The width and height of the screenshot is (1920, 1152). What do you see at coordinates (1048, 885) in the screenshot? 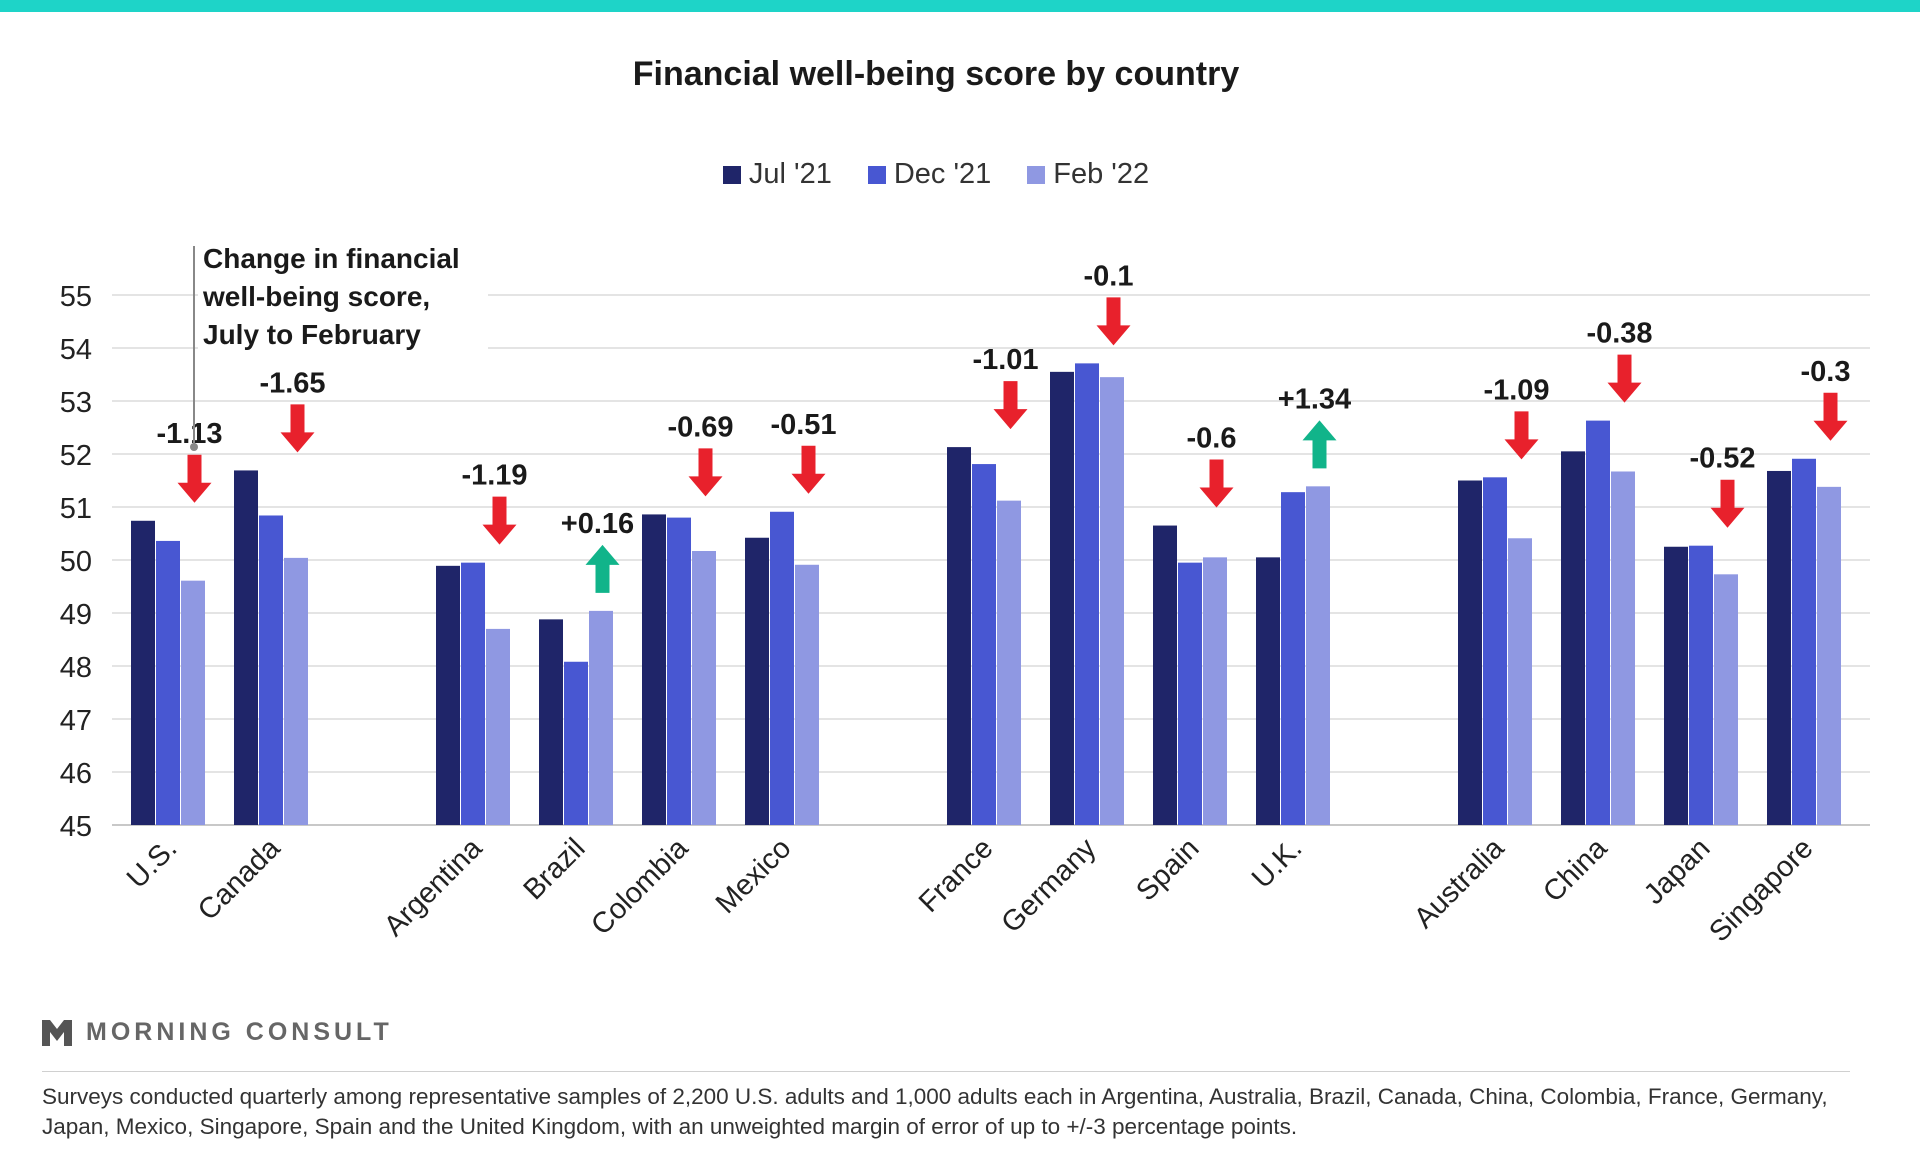
I see `x-category-label: Germany` at bounding box center [1048, 885].